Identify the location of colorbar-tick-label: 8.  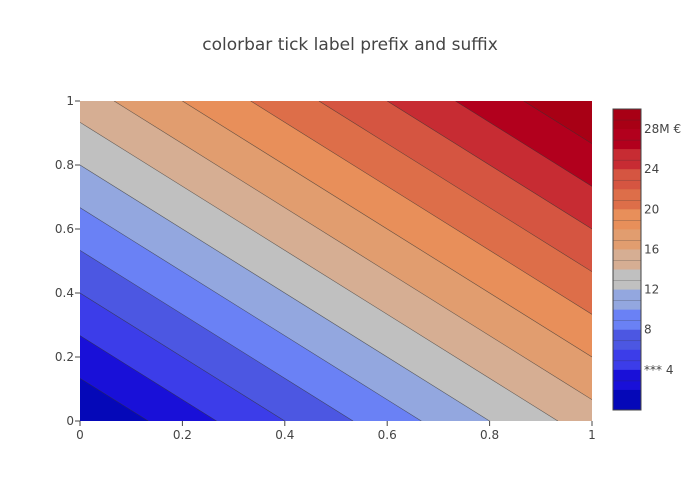
(648, 330).